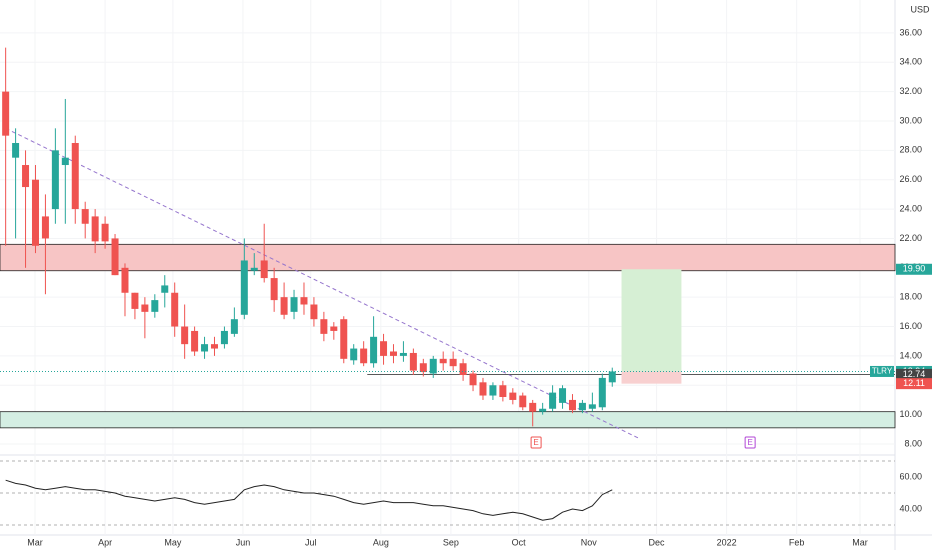 Image resolution: width=932 pixels, height=550 pixels. I want to click on y-tick-label: 10.00, so click(910, 414).